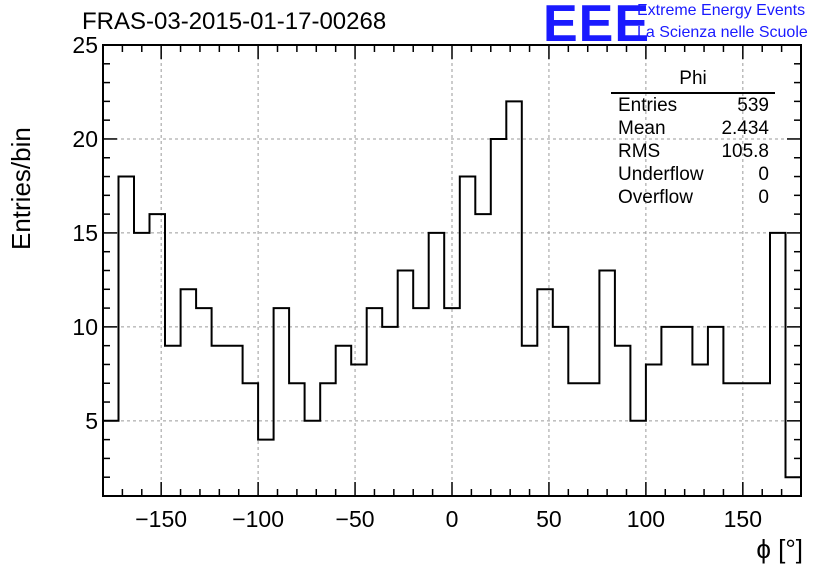 The image size is (836, 572). I want to click on x-axis-label: ϕ [°], so click(779, 549).